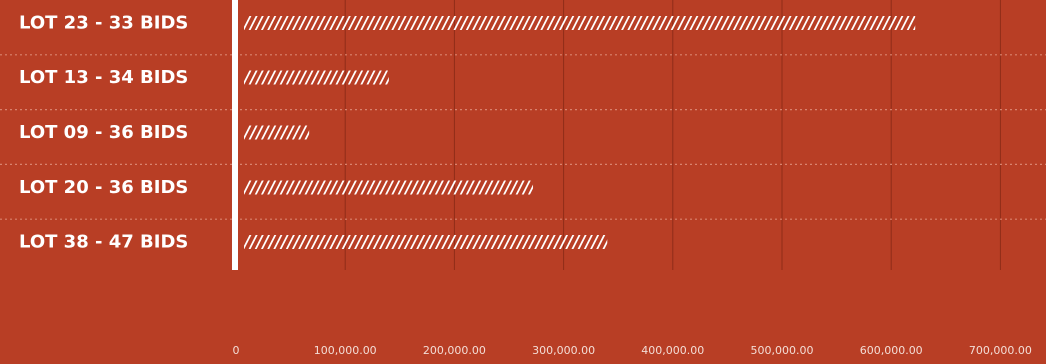 This screenshot has height=364, width=1046. I want to click on x-tick-label: 100,000.00, so click(345, 350).